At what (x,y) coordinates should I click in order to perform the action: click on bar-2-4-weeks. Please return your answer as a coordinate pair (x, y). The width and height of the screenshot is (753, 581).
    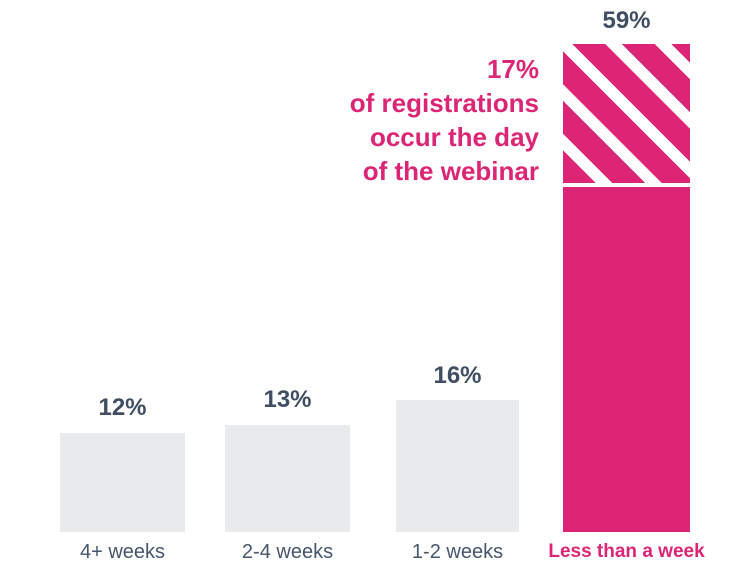
    Looking at the image, I should click on (287, 478).